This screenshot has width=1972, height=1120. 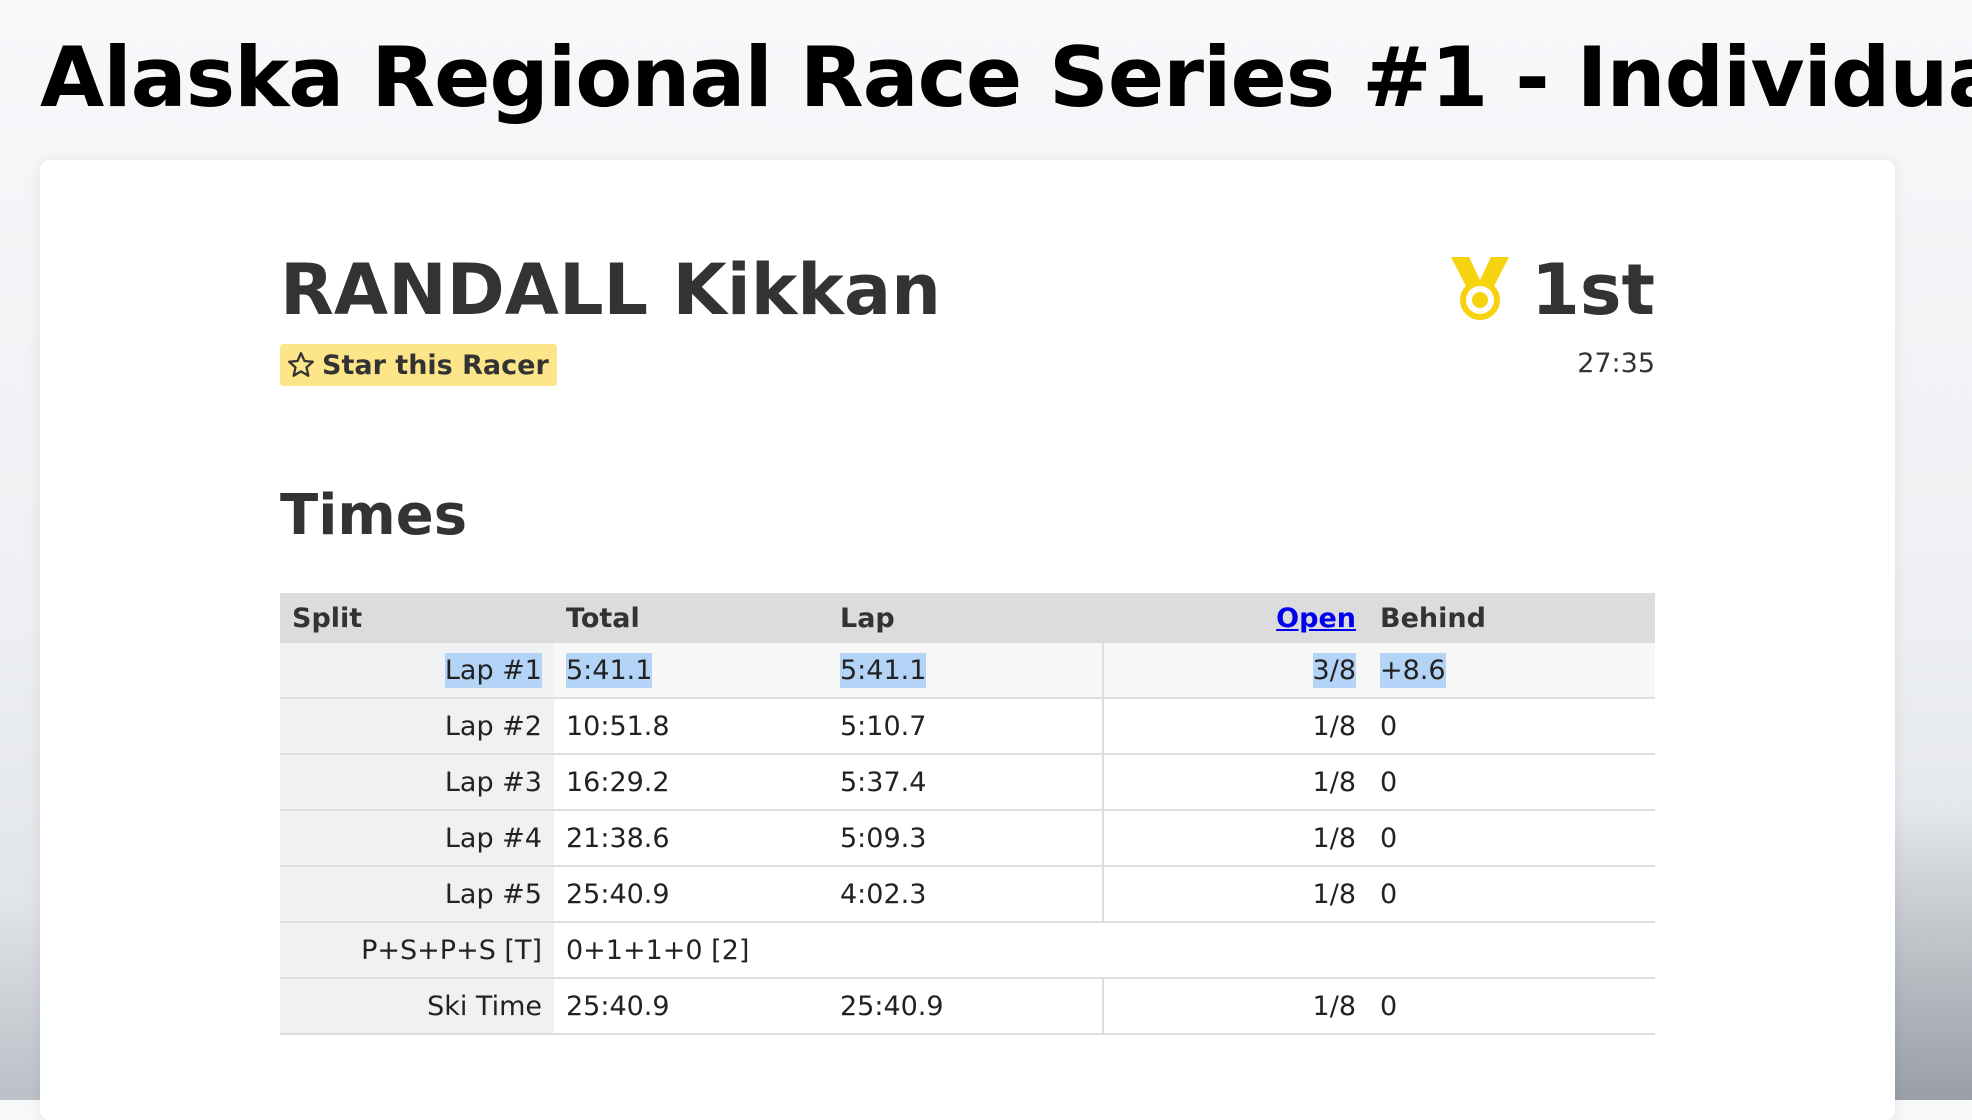 What do you see at coordinates (1235, 671) in the screenshot?
I see `rank-cell: 3/8` at bounding box center [1235, 671].